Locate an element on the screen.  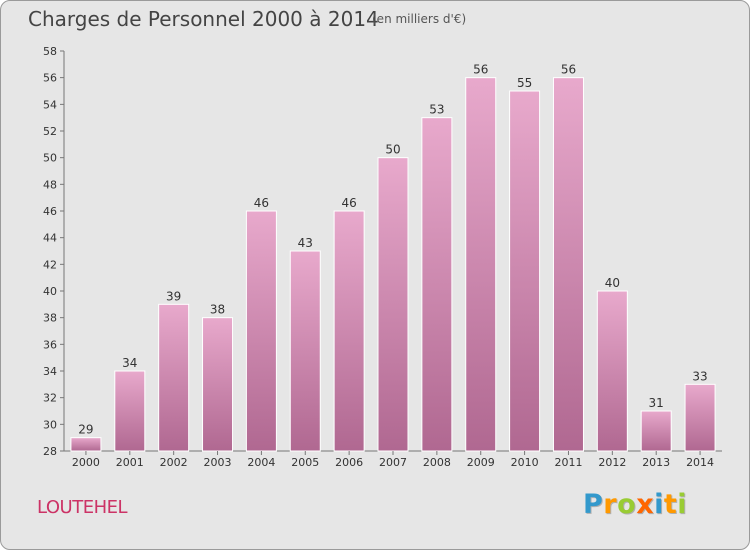
y-tick-label: 46 is located at coordinates (50, 211).